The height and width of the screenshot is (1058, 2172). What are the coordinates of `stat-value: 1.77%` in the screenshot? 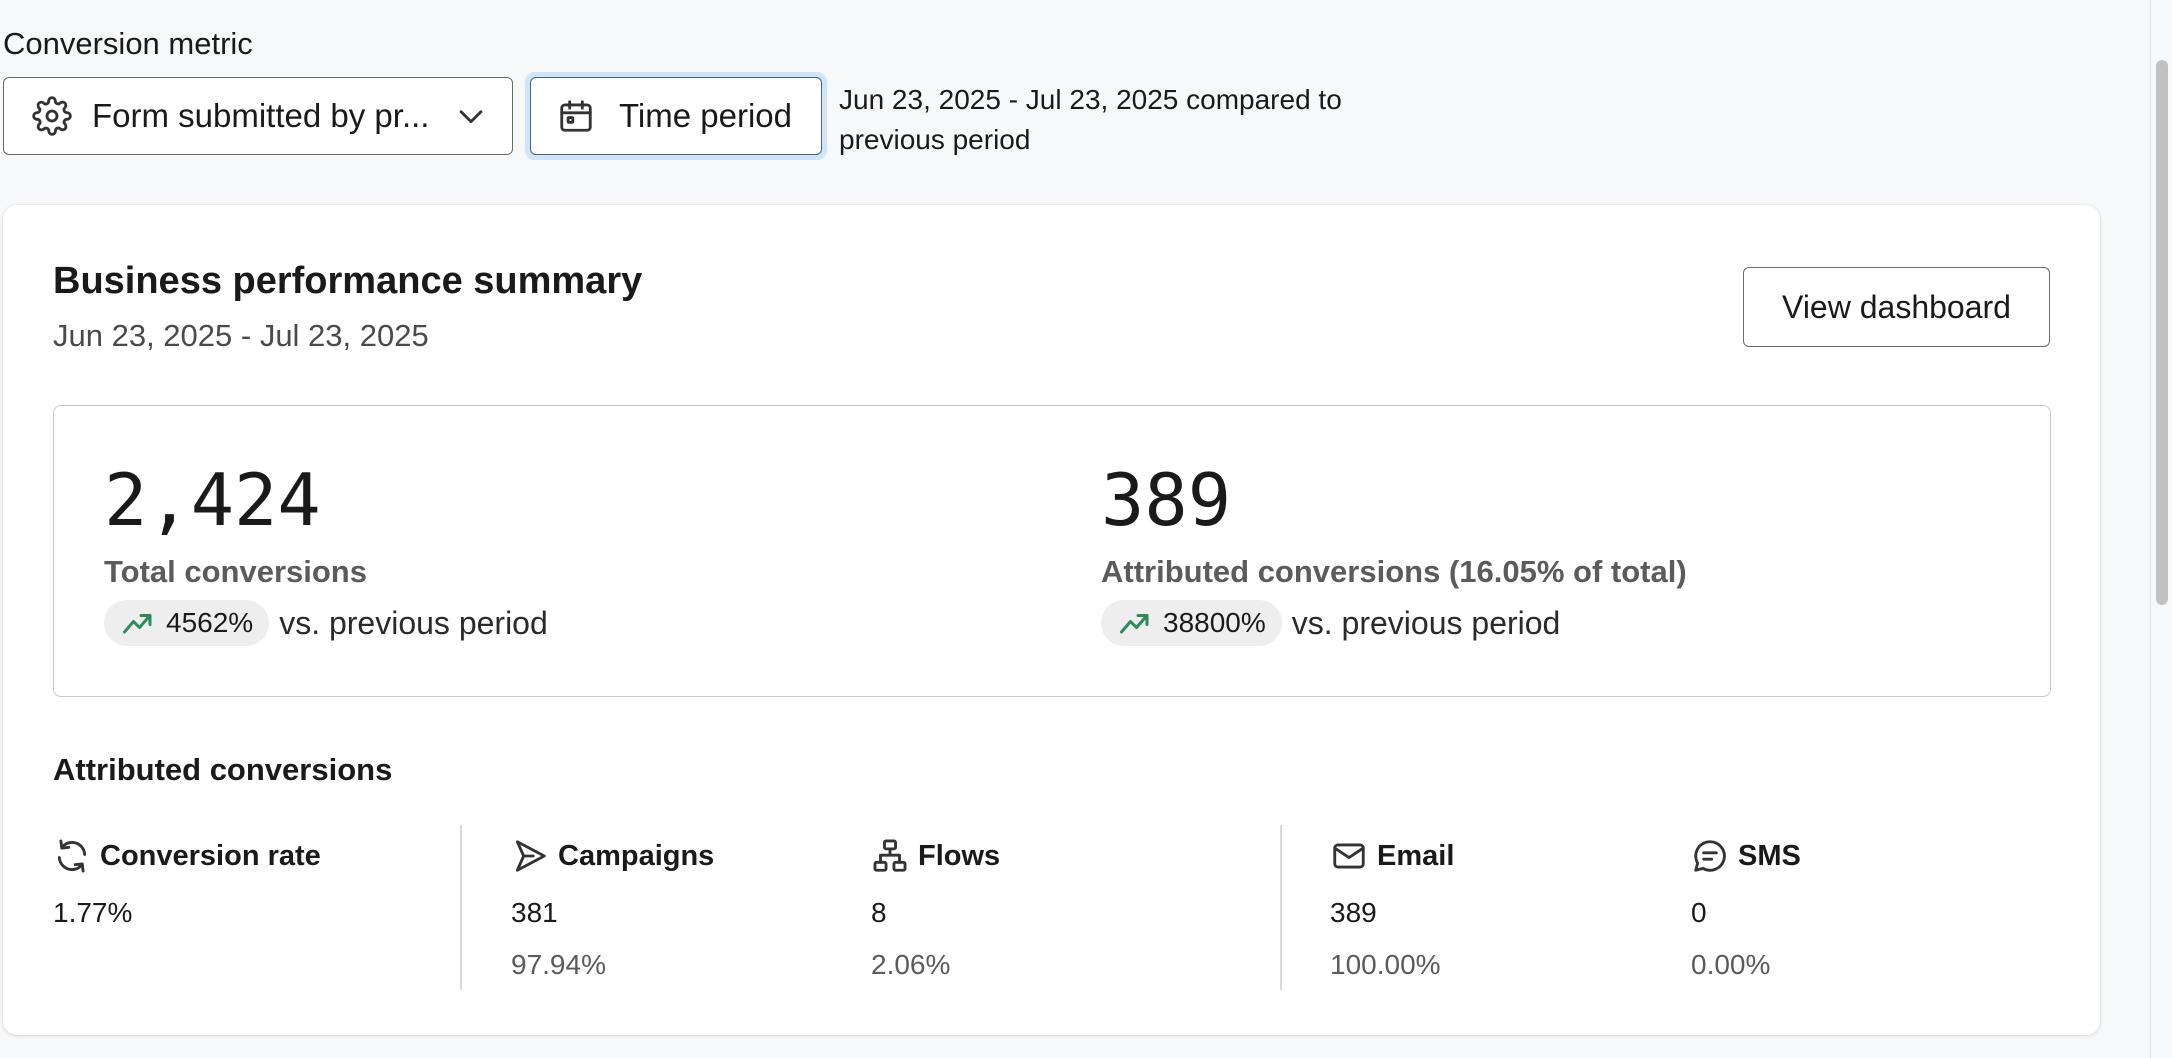 It's located at (93, 912).